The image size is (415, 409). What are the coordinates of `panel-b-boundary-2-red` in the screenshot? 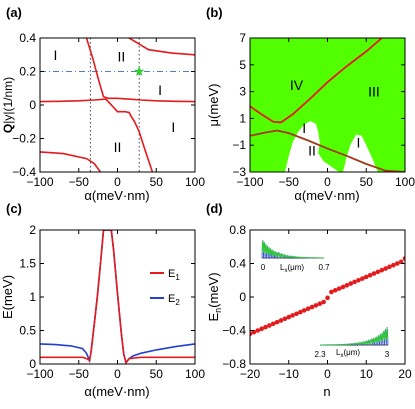 It's located at (327, 150).